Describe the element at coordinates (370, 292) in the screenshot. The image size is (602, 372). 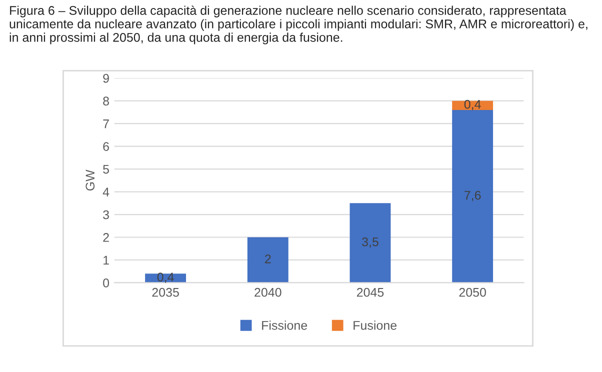
I see `x-tick-label: 2045` at that location.